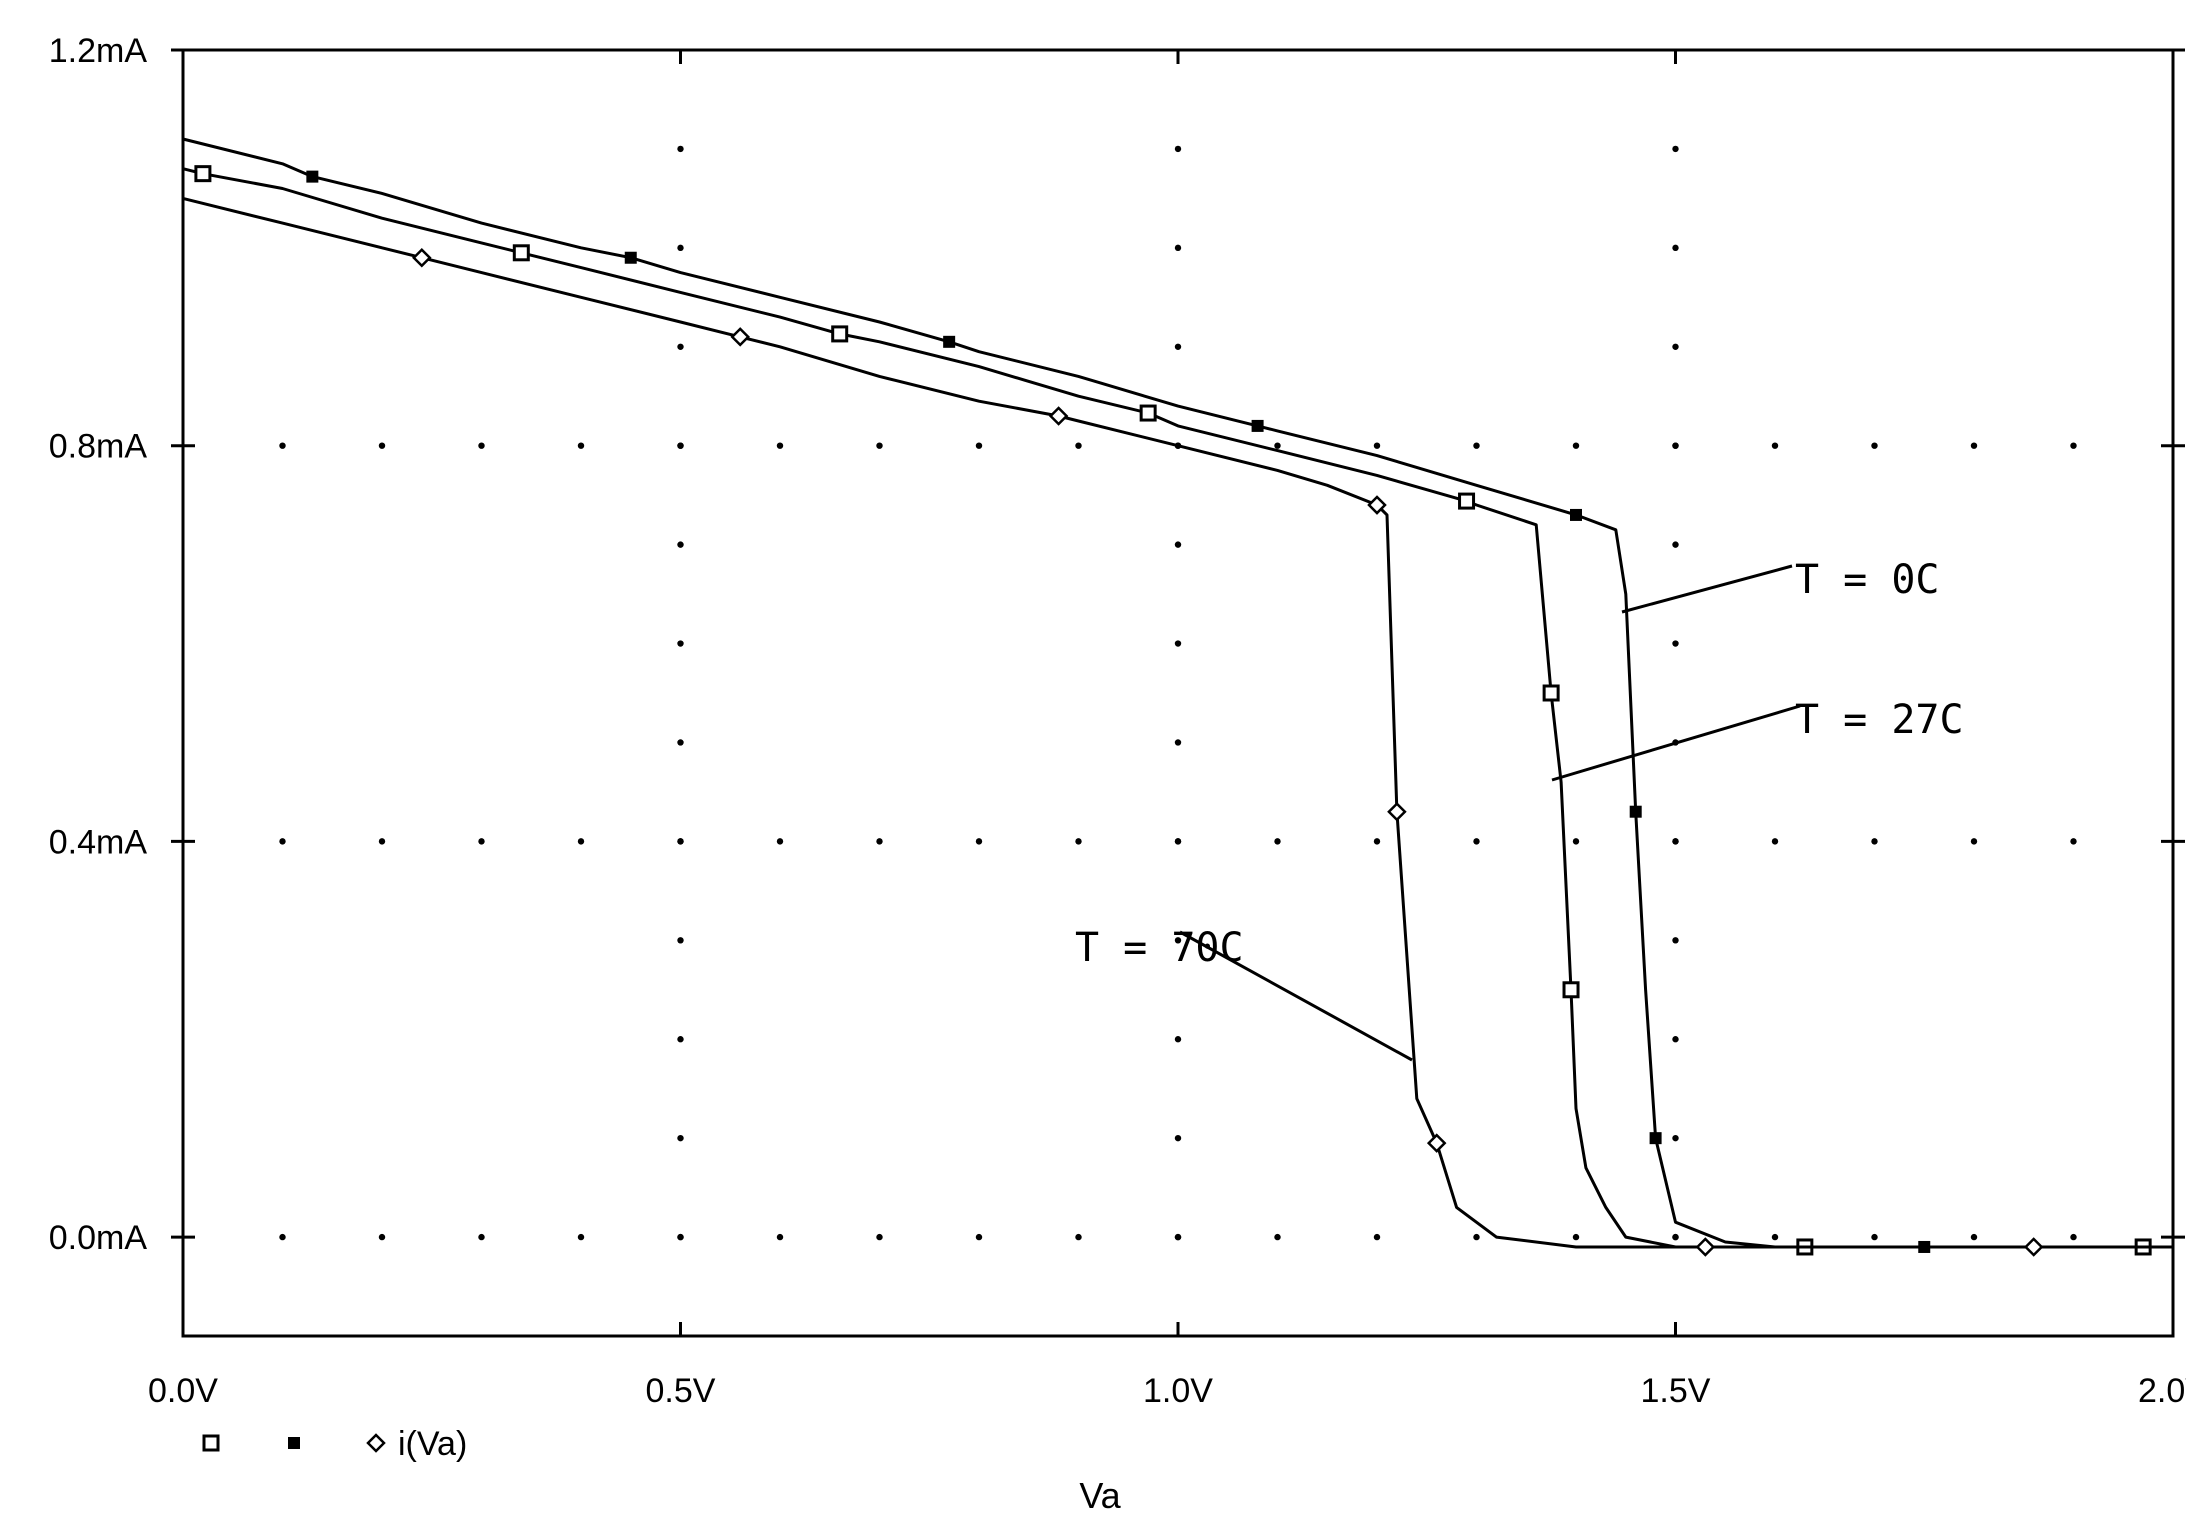 Image resolution: width=2186 pixels, height=1522 pixels. What do you see at coordinates (1867, 580) in the screenshot?
I see `annotation-label: T = 0C` at bounding box center [1867, 580].